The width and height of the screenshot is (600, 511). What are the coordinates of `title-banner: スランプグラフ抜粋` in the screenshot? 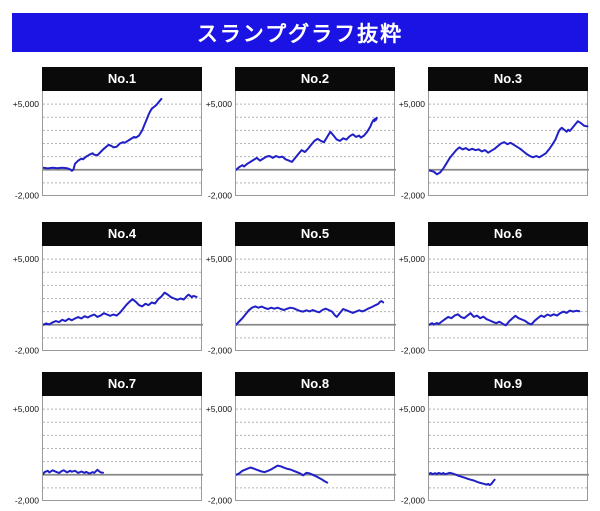 It's located at (300, 32).